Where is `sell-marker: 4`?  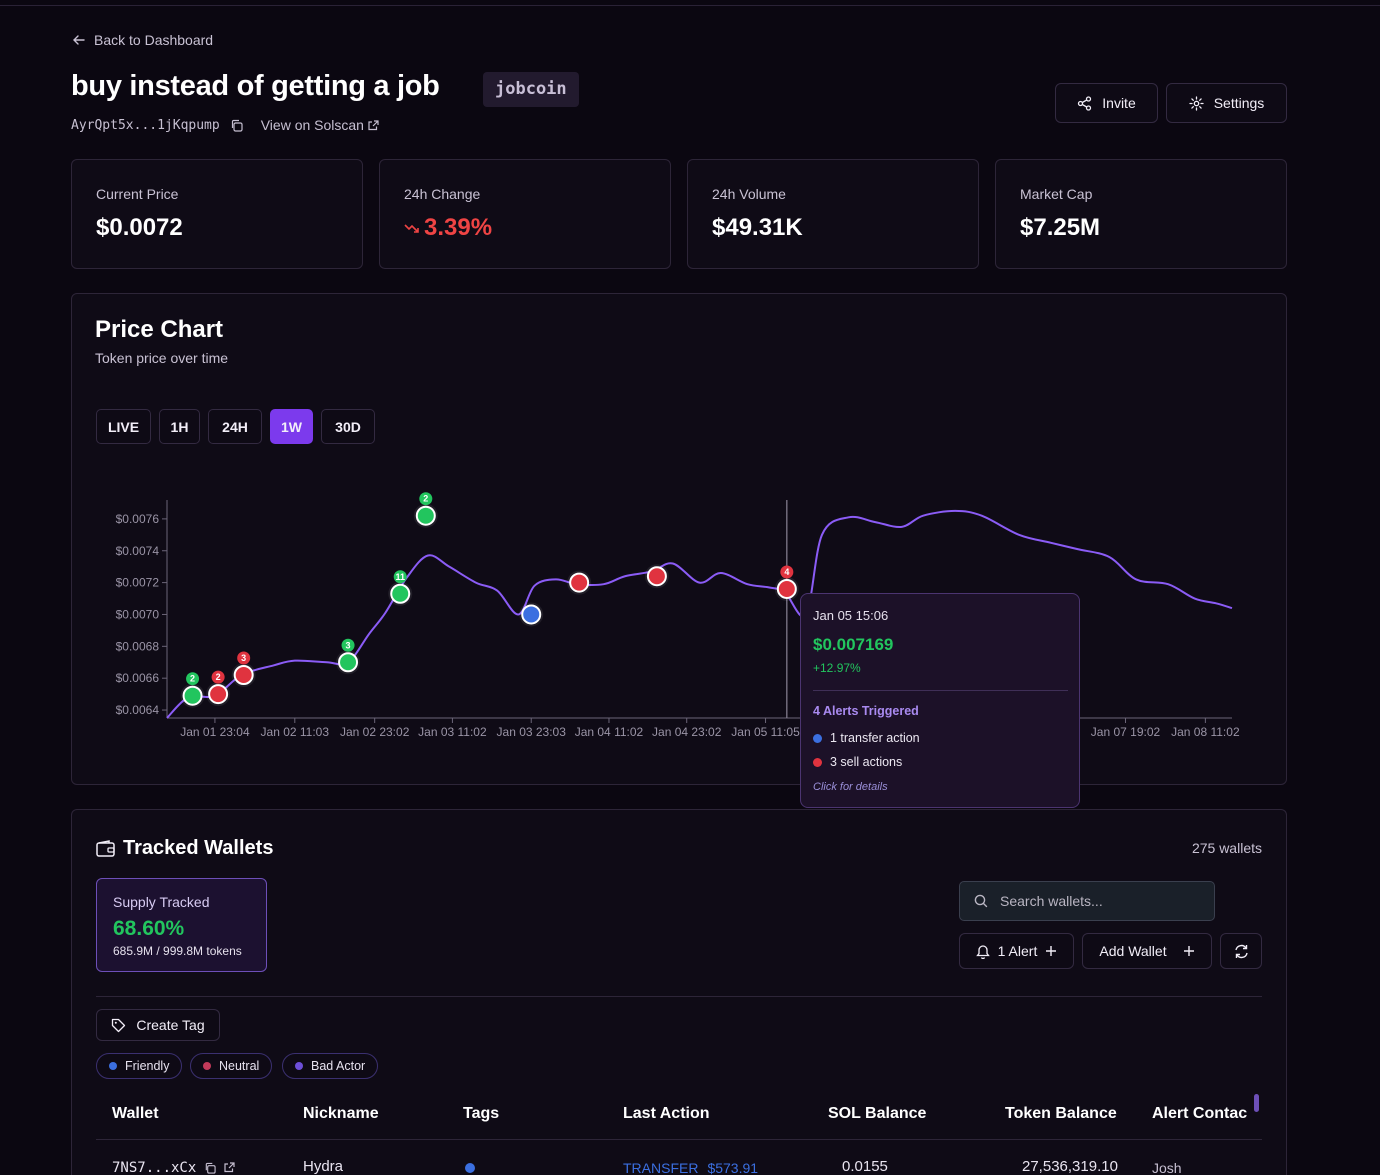 sell-marker: 4 is located at coordinates (786, 583).